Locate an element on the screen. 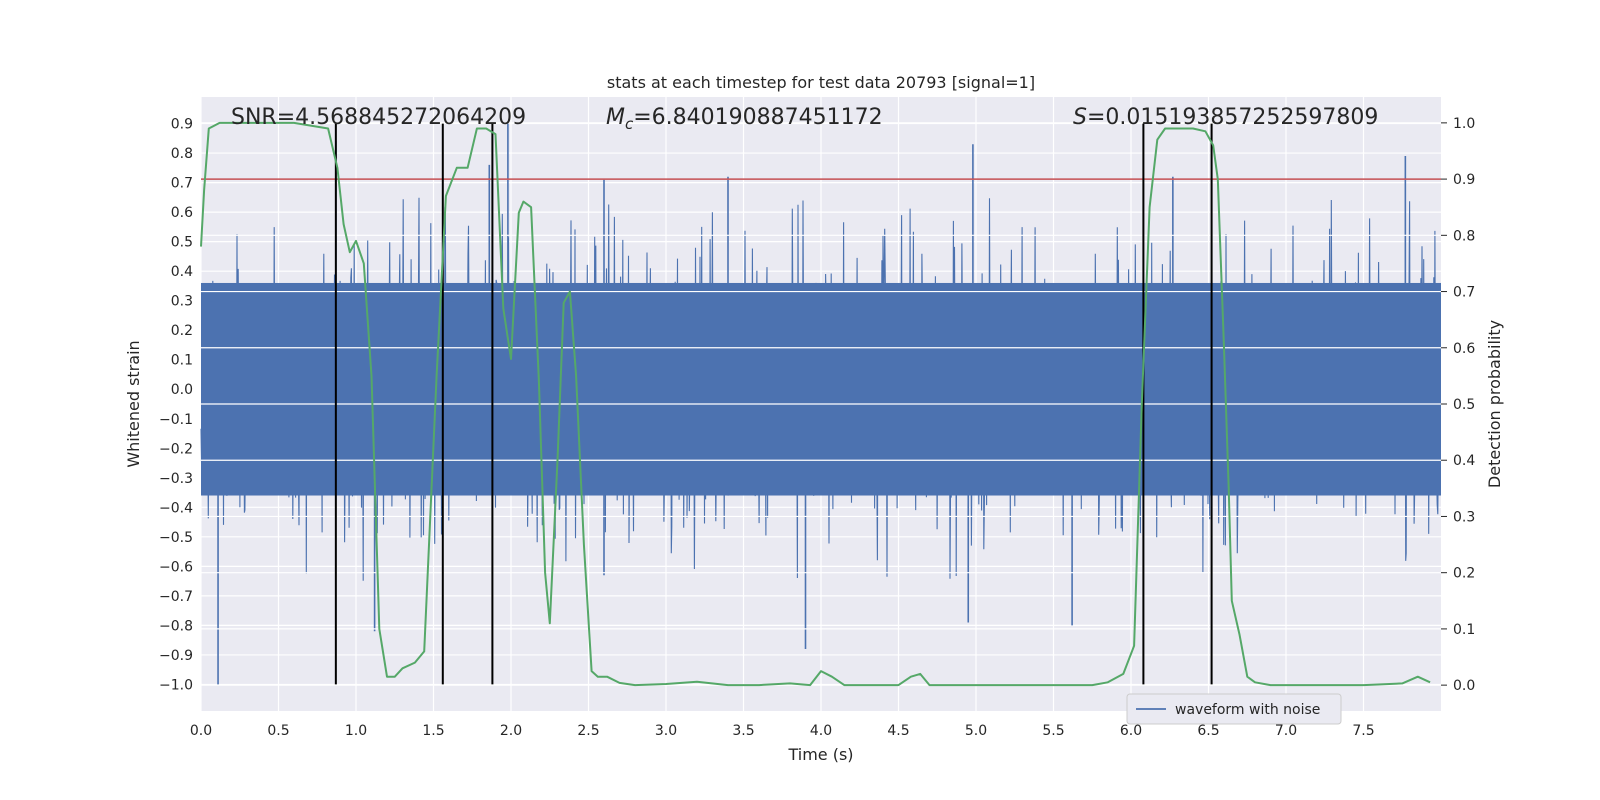 This screenshot has width=1600, height=800. x-tick-label: 7.5 is located at coordinates (1363, 731).